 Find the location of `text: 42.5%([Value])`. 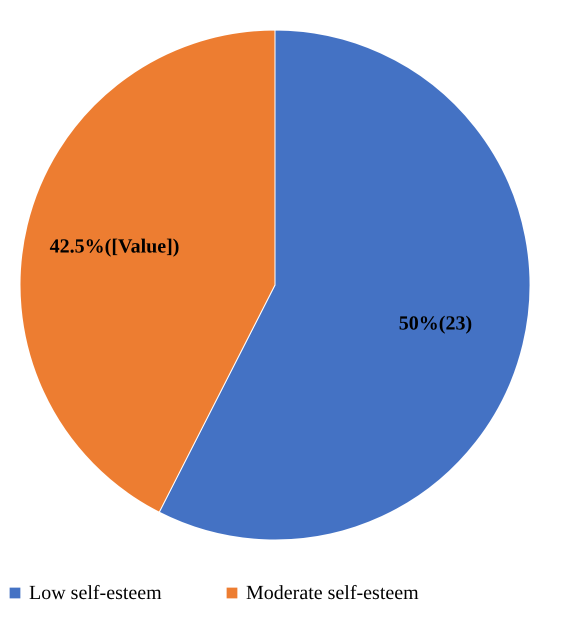

text: 42.5%([Value]) is located at coordinates (115, 246).